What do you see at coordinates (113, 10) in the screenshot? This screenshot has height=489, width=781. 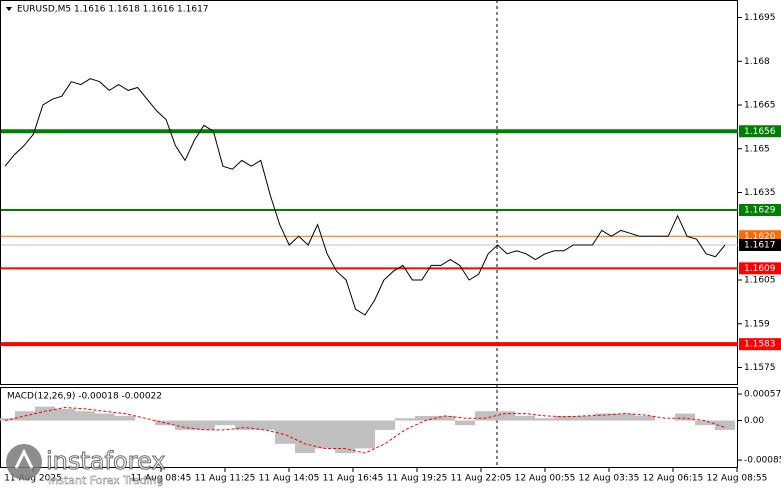 I see `chart-title: EURUSD,M5 1.1616 1.1618 1.1616 1.1617` at bounding box center [113, 10].